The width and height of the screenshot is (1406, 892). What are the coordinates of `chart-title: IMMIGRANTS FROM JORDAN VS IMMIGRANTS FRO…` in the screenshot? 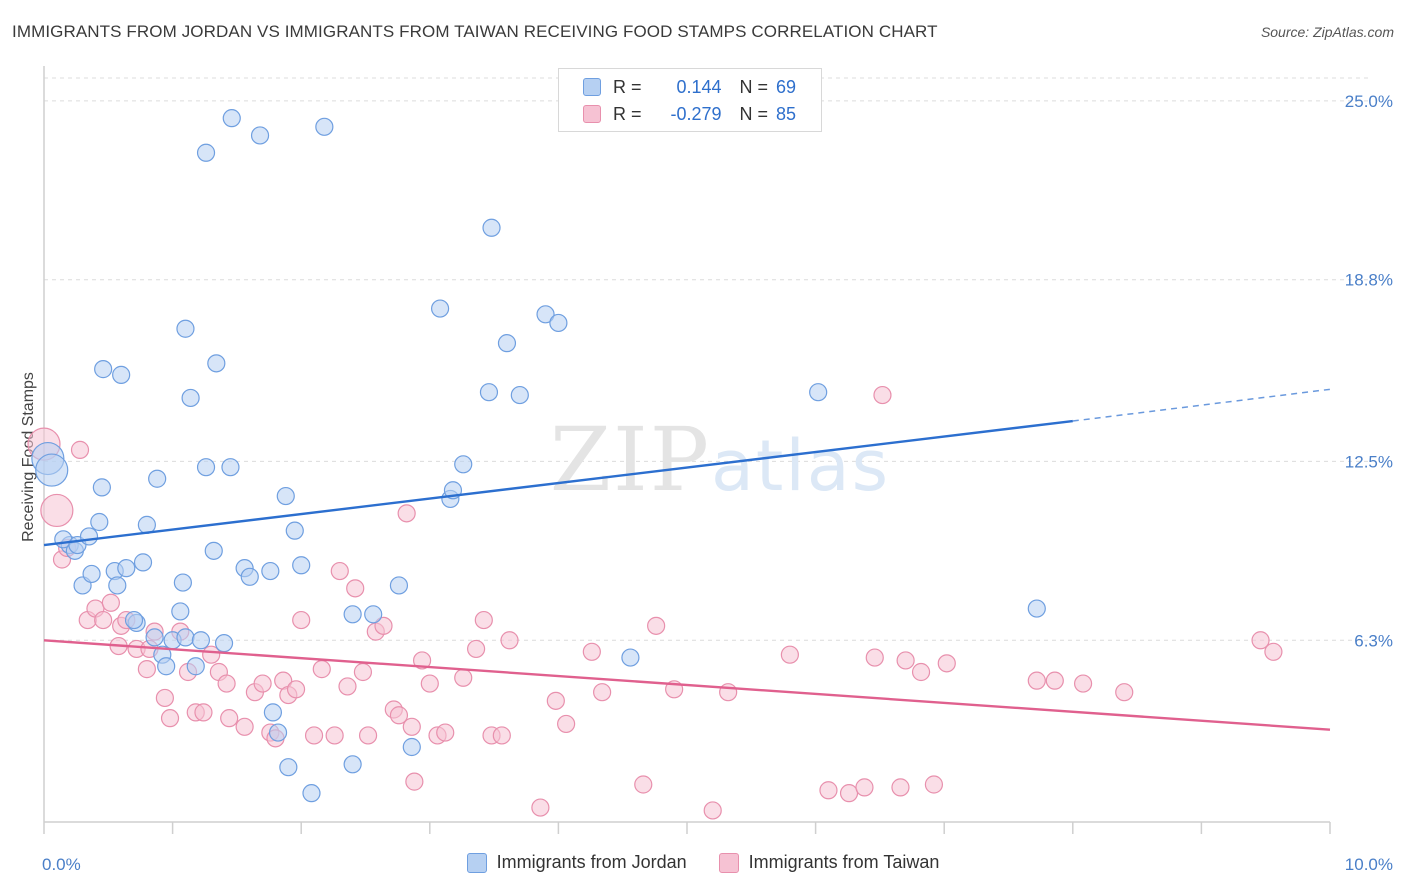 It's located at (475, 31).